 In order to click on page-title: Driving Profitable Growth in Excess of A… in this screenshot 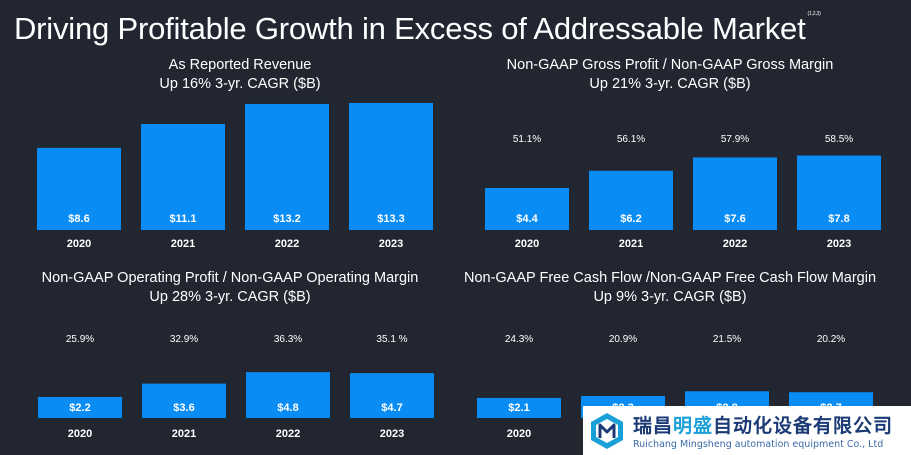, I will do `click(417, 29)`.